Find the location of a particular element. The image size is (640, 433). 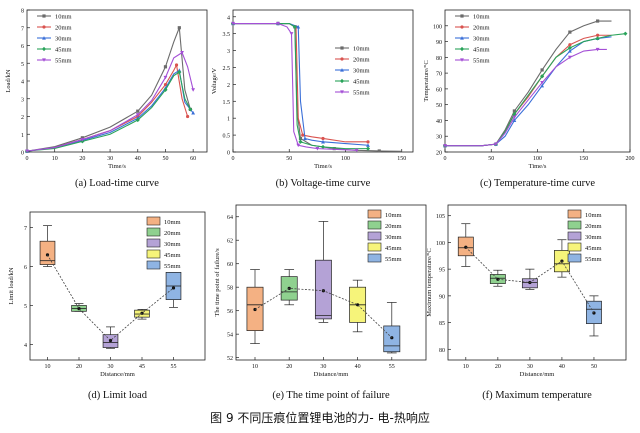

y-tick-label: 0 is located at coordinates (22, 154).